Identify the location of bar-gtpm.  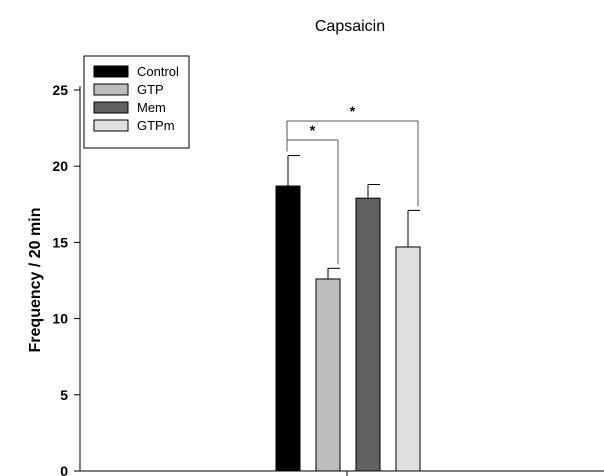
(408, 359).